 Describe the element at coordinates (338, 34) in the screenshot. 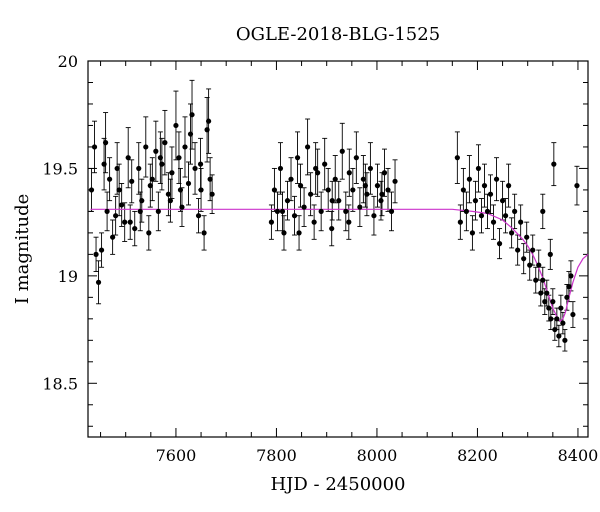

I see `chart-title: OGLE-2018-BLG-1525` at that location.